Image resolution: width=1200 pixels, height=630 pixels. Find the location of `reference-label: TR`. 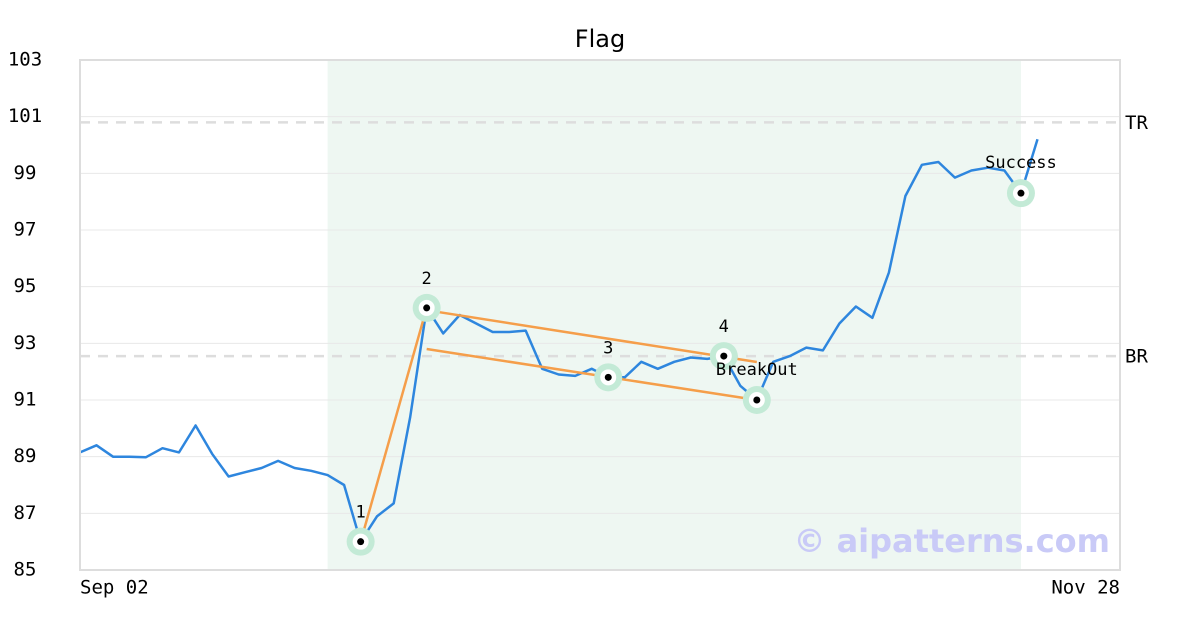

reference-label: TR is located at coordinates (1136, 123).